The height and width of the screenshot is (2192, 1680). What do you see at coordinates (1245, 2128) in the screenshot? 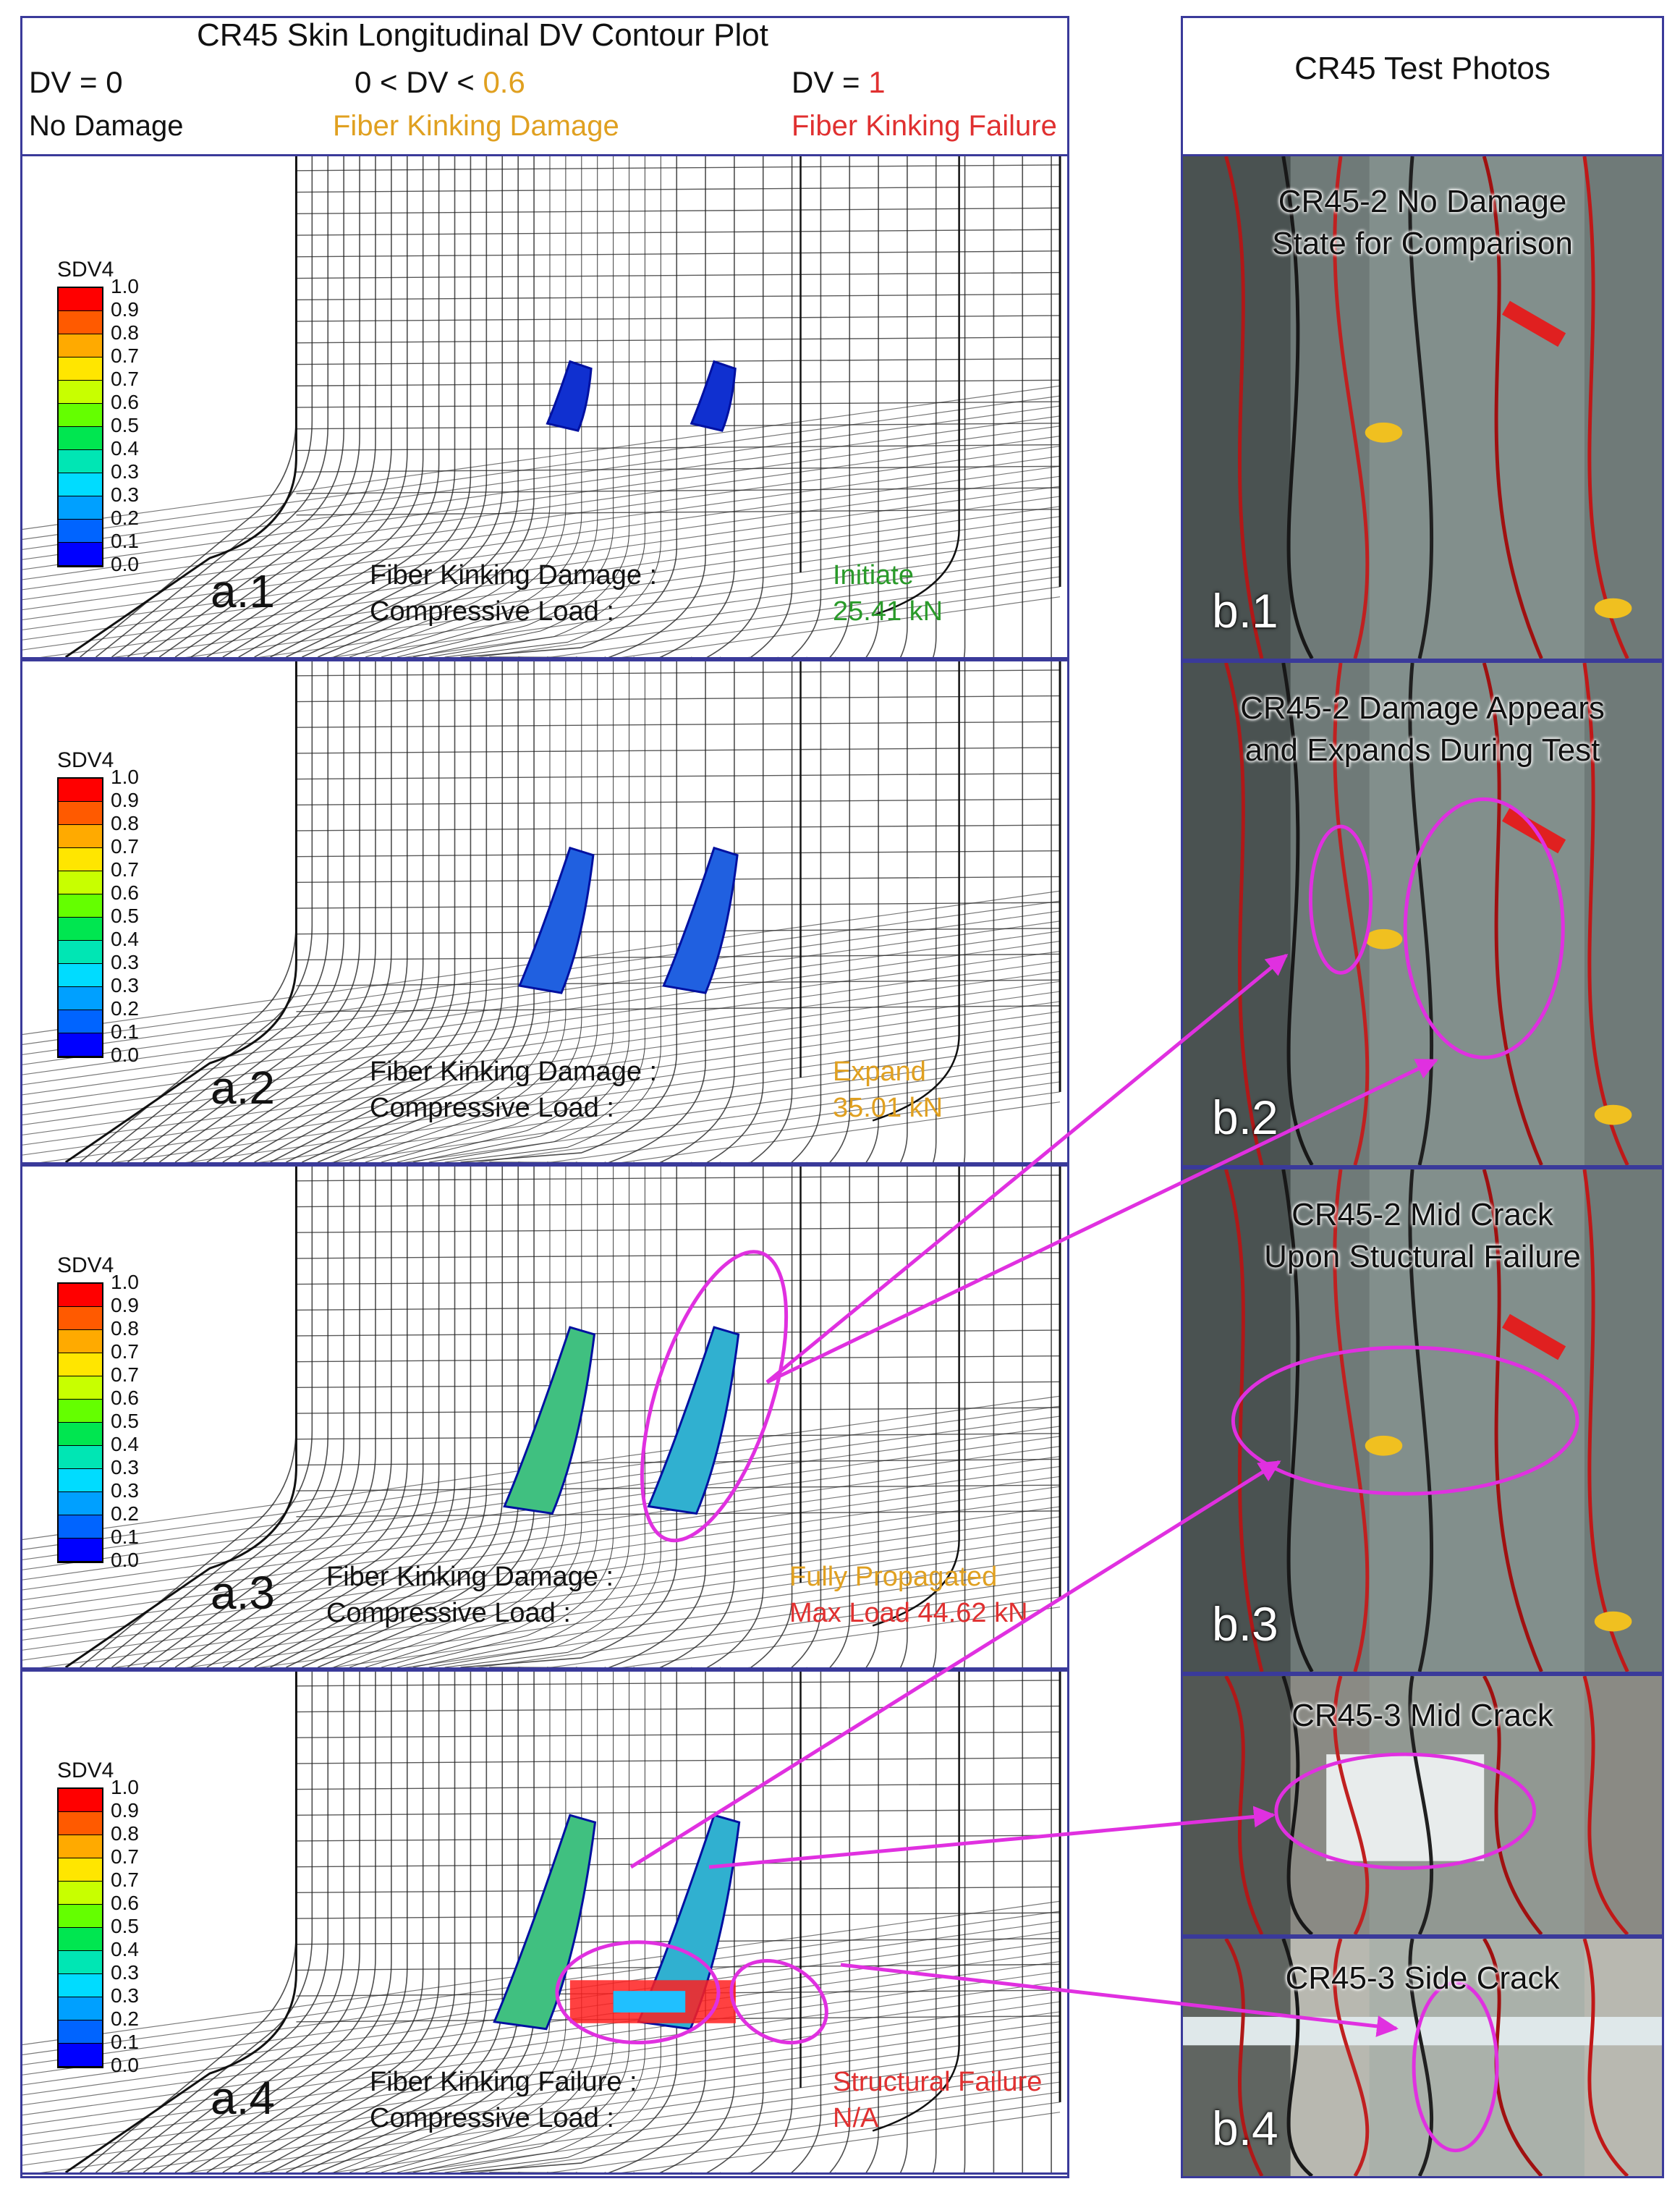
I see `photo-label: b.4` at bounding box center [1245, 2128].